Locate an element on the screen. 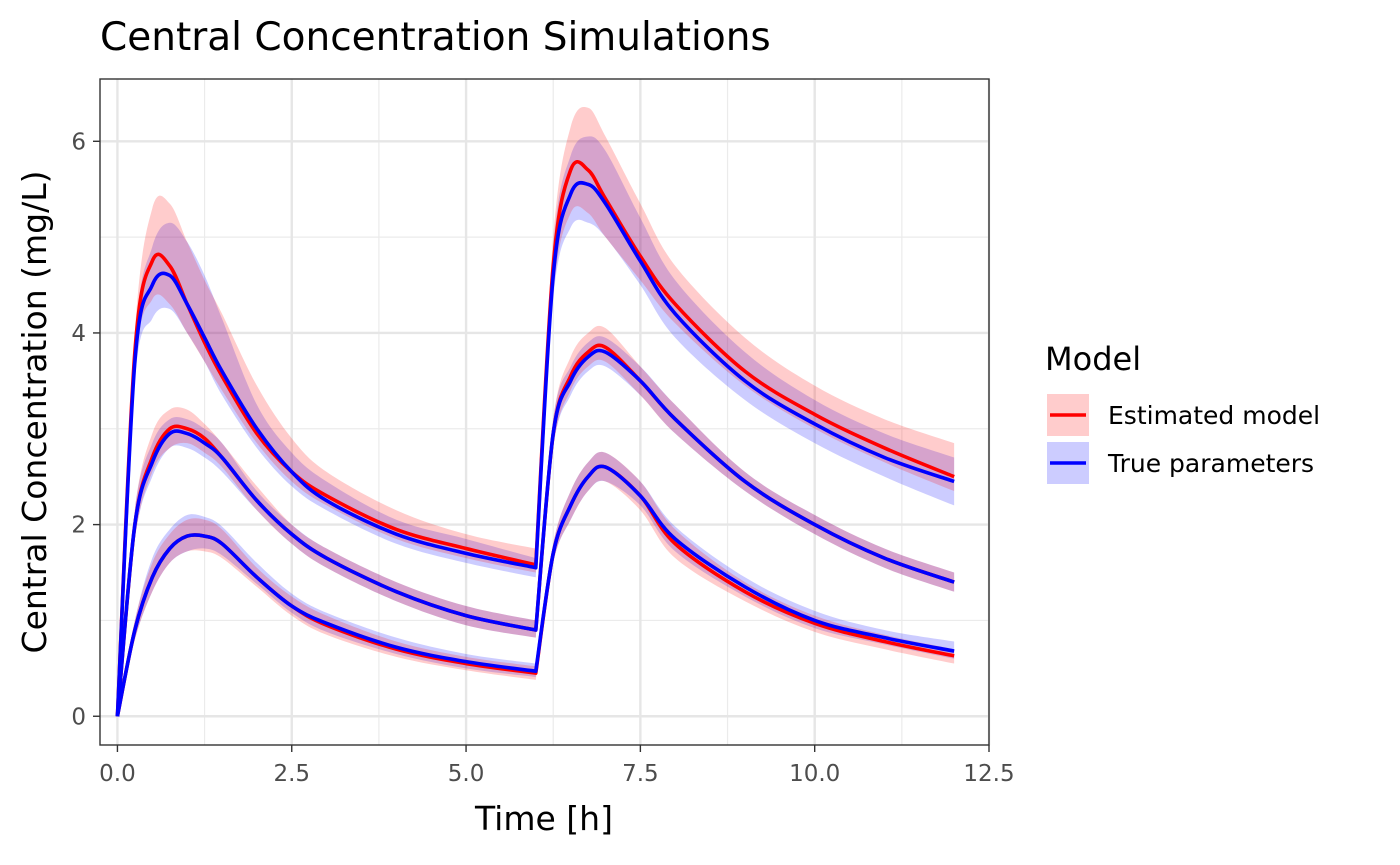 The image size is (1400, 865). y-axis-title: Central Concentration (mg/L) is located at coordinates (34, 412).